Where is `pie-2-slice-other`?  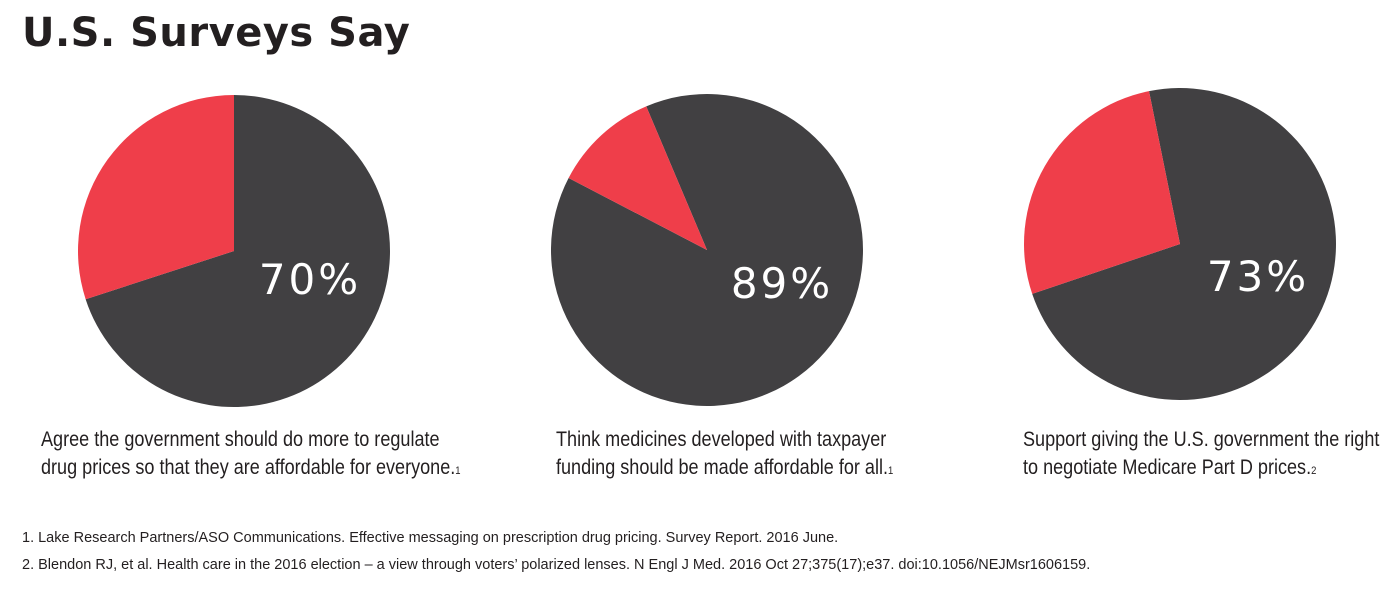
pie-2-slice-other is located at coordinates (637, 178).